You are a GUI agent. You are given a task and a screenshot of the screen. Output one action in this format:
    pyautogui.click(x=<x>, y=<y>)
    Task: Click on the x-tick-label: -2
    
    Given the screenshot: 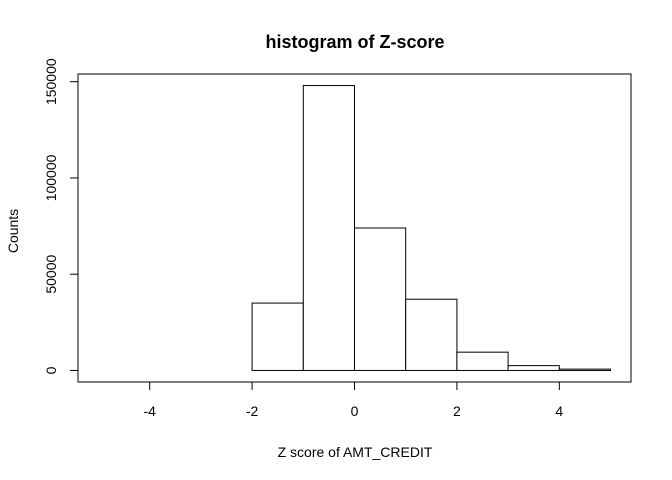 What is the action you would take?
    pyautogui.click(x=252, y=411)
    